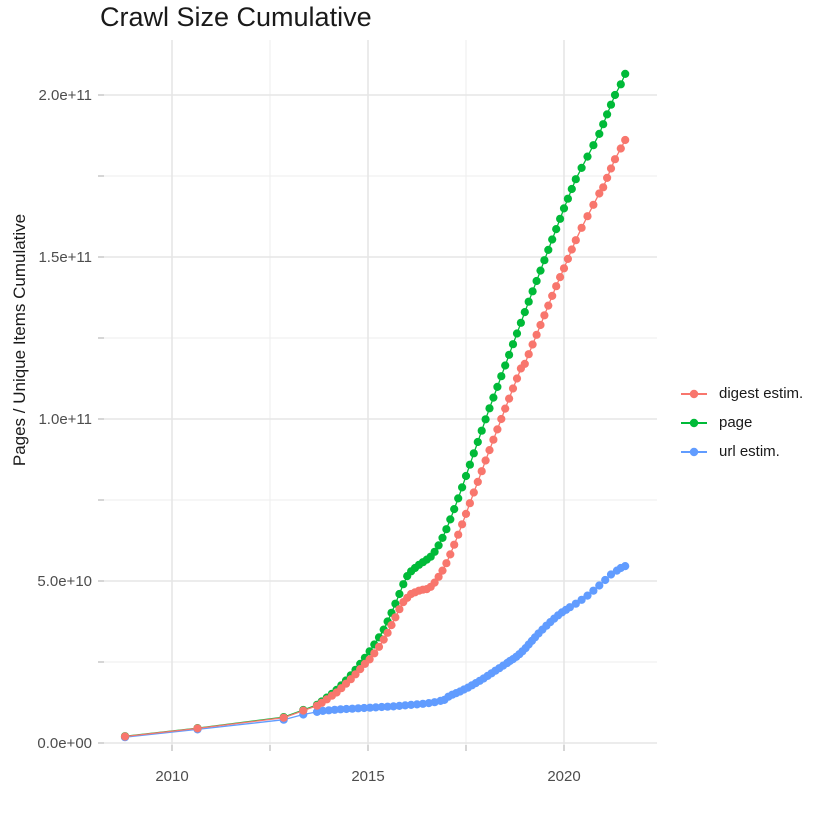 Image resolution: width=826 pixels, height=827 pixels. I want to click on x-tick-label: 2010, so click(171, 776).